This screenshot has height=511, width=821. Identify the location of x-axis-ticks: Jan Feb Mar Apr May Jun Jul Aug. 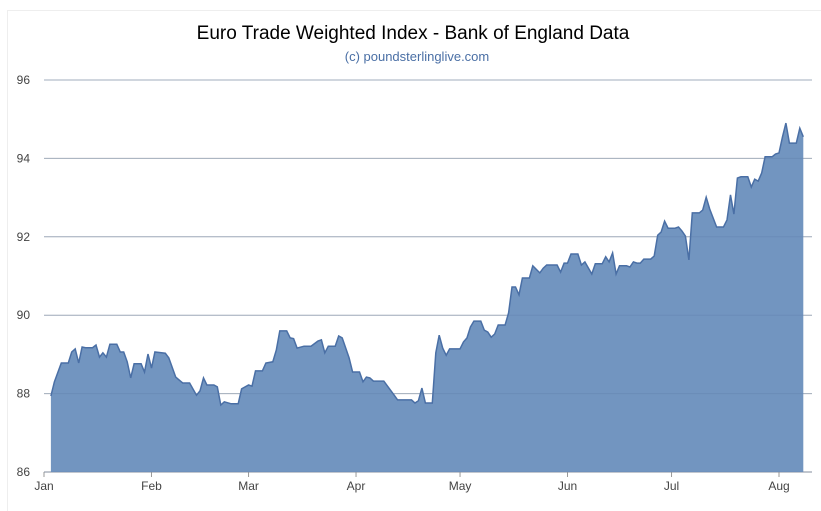
(411, 482).